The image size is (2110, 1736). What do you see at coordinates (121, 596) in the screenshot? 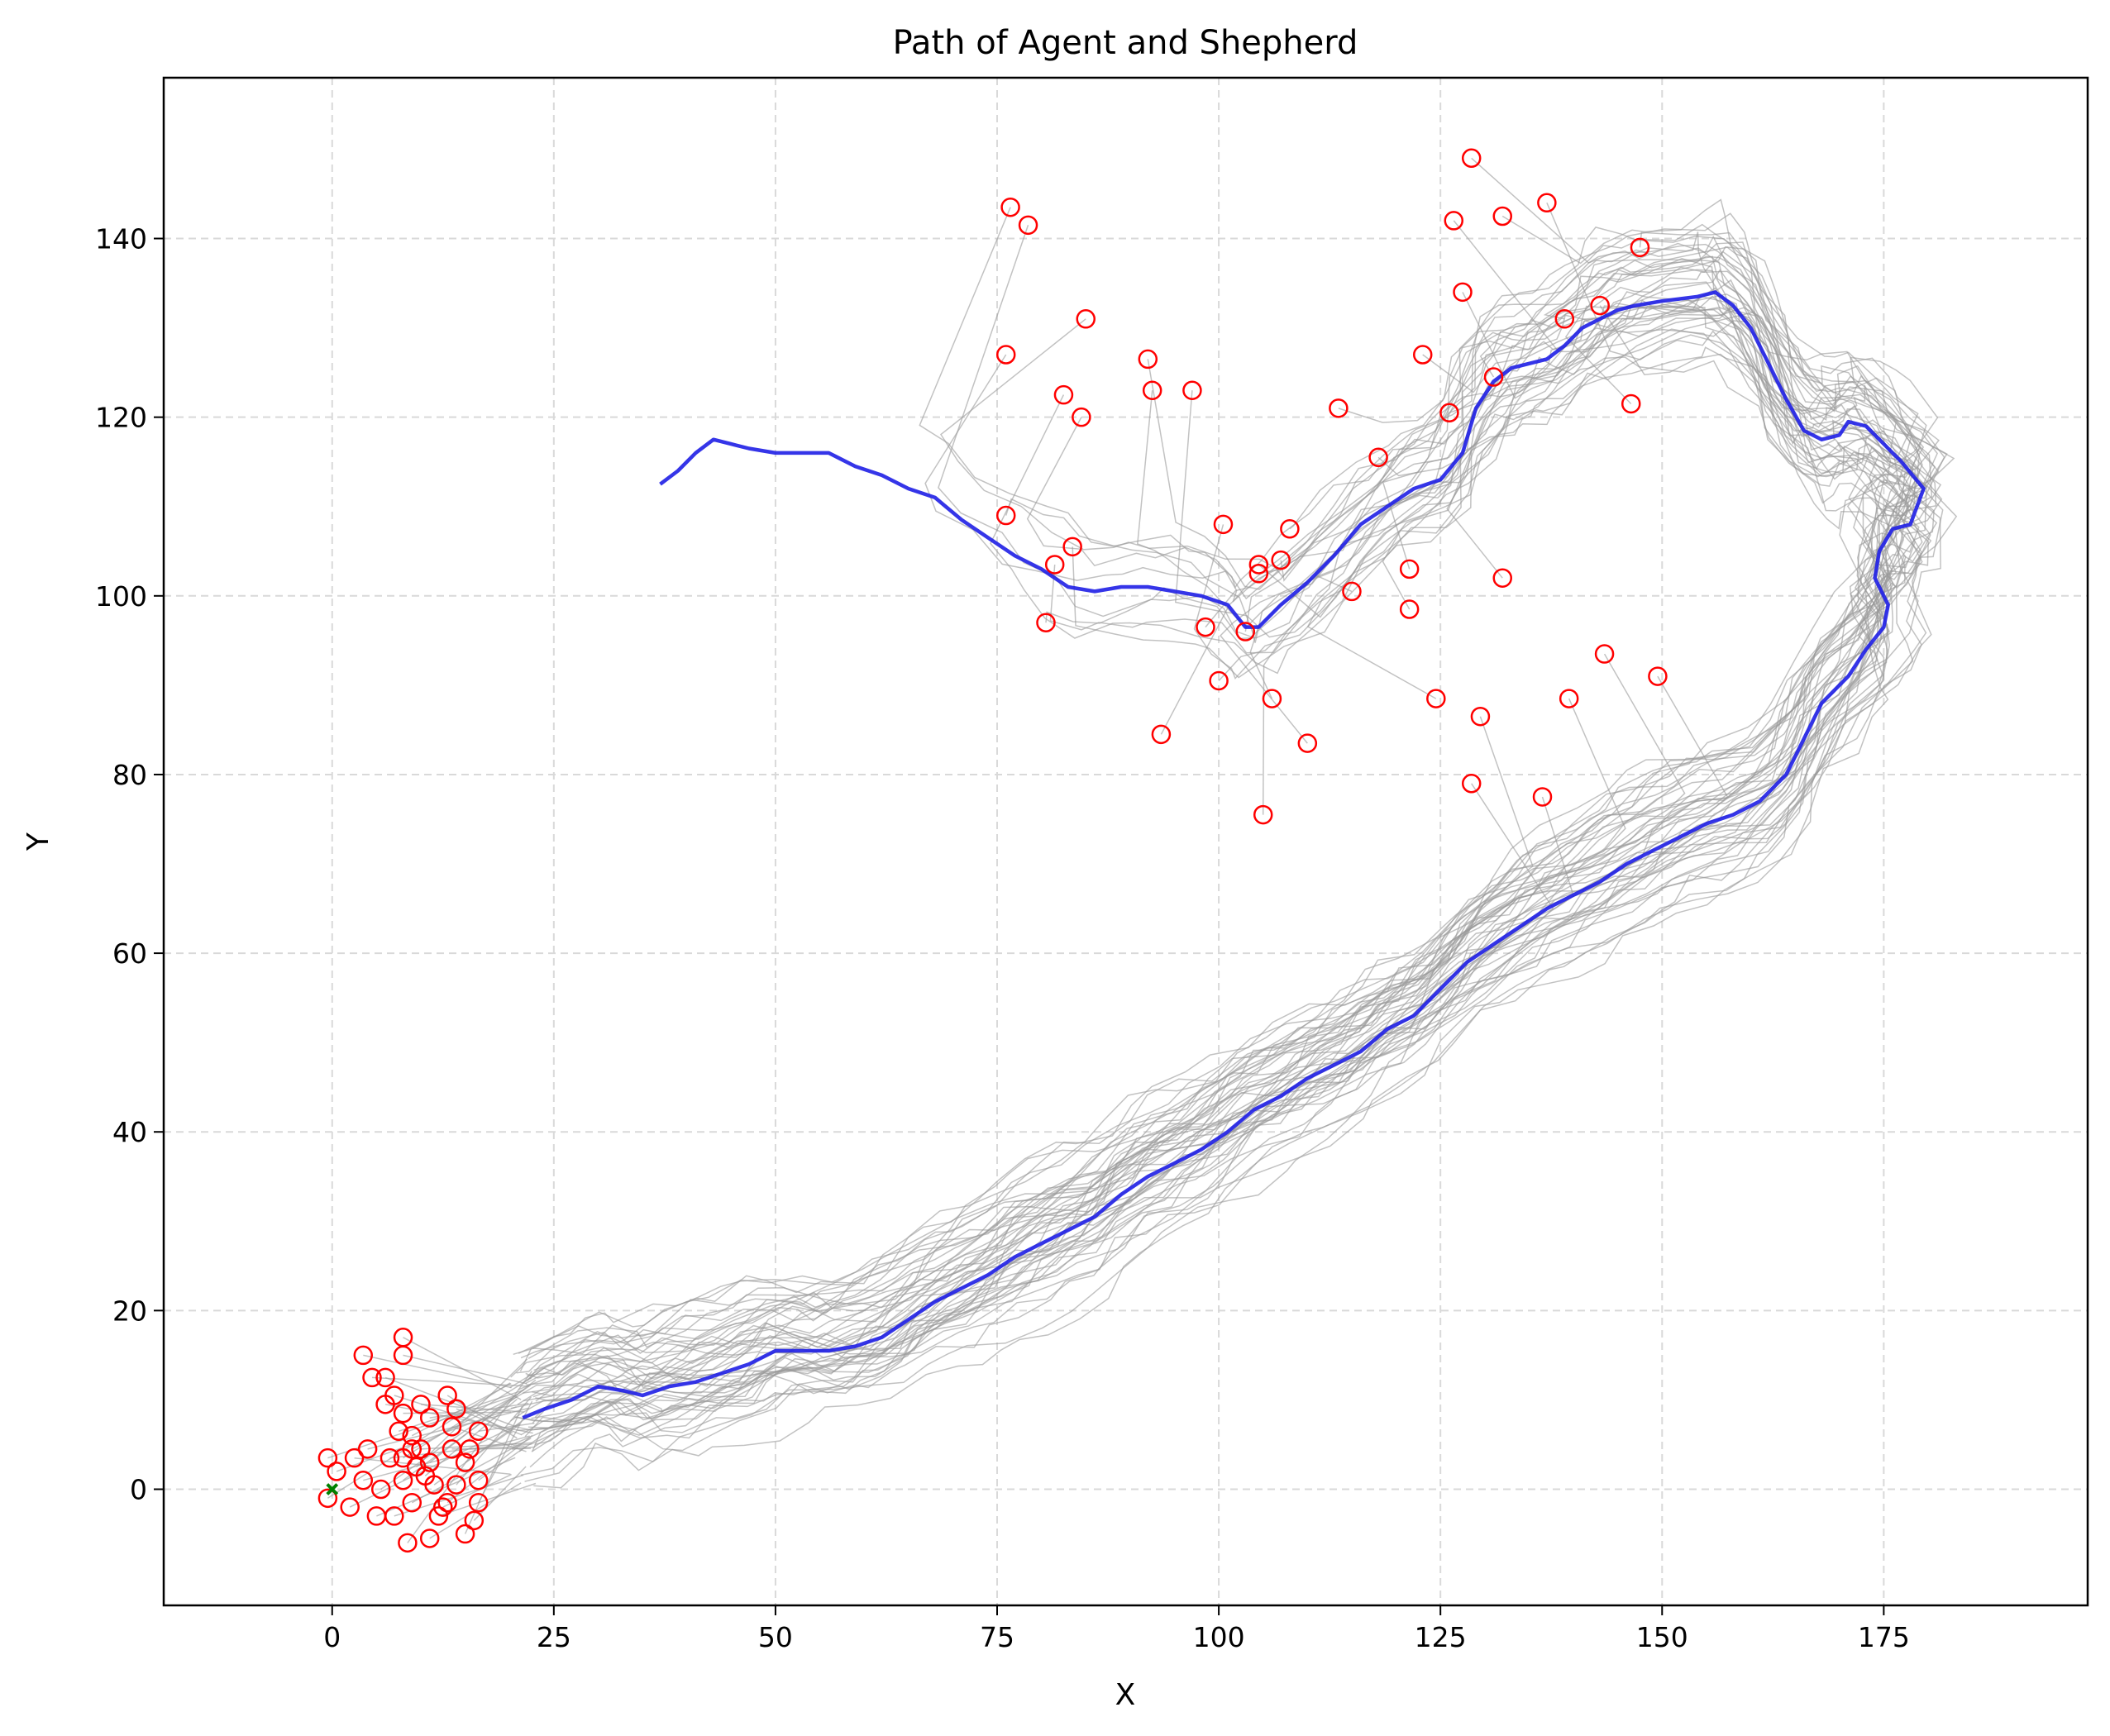
I see `y-tick-label: 100` at bounding box center [121, 596].